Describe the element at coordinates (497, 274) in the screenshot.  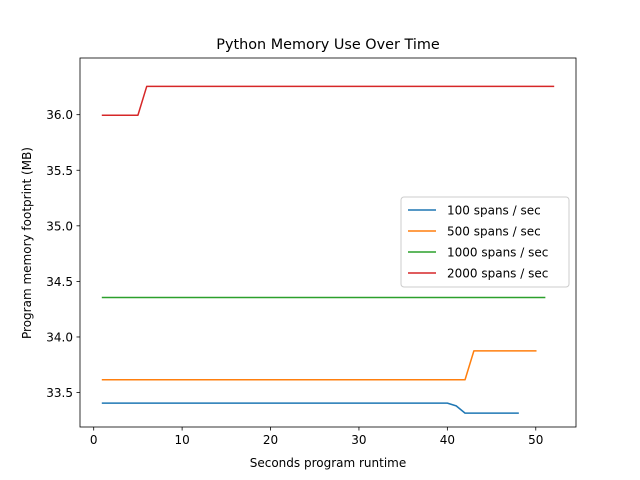
I see `legend-label: 2000 spans / sec` at that location.